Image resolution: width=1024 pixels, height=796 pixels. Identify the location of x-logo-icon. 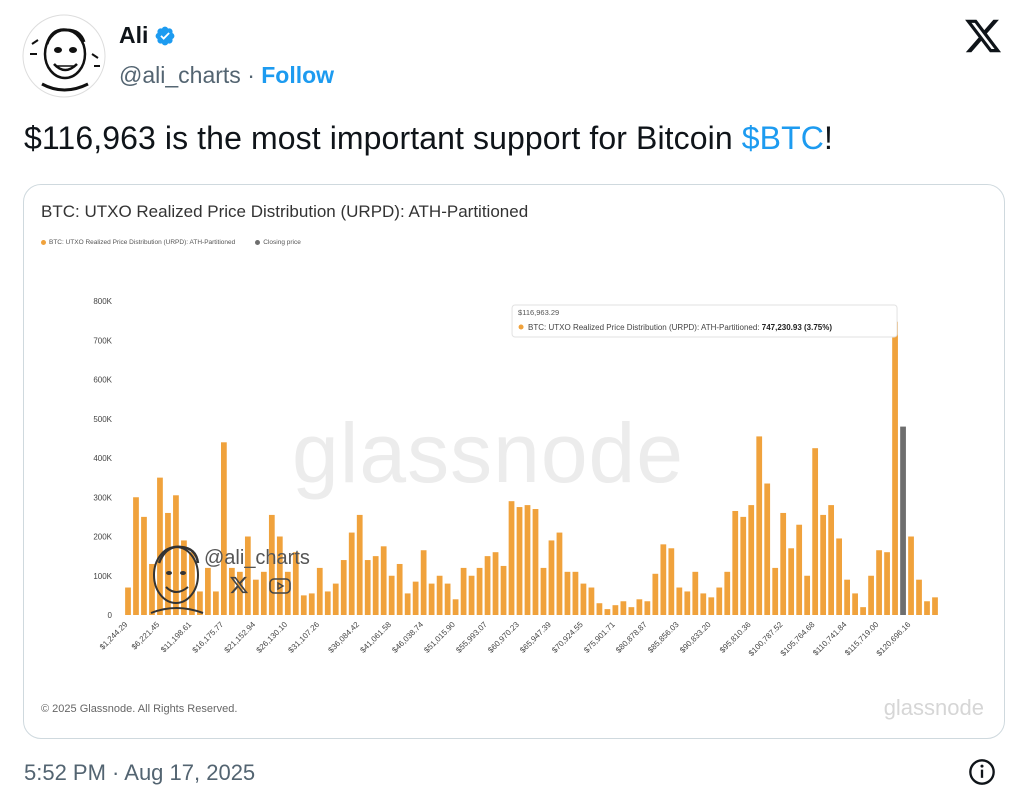
(983, 36).